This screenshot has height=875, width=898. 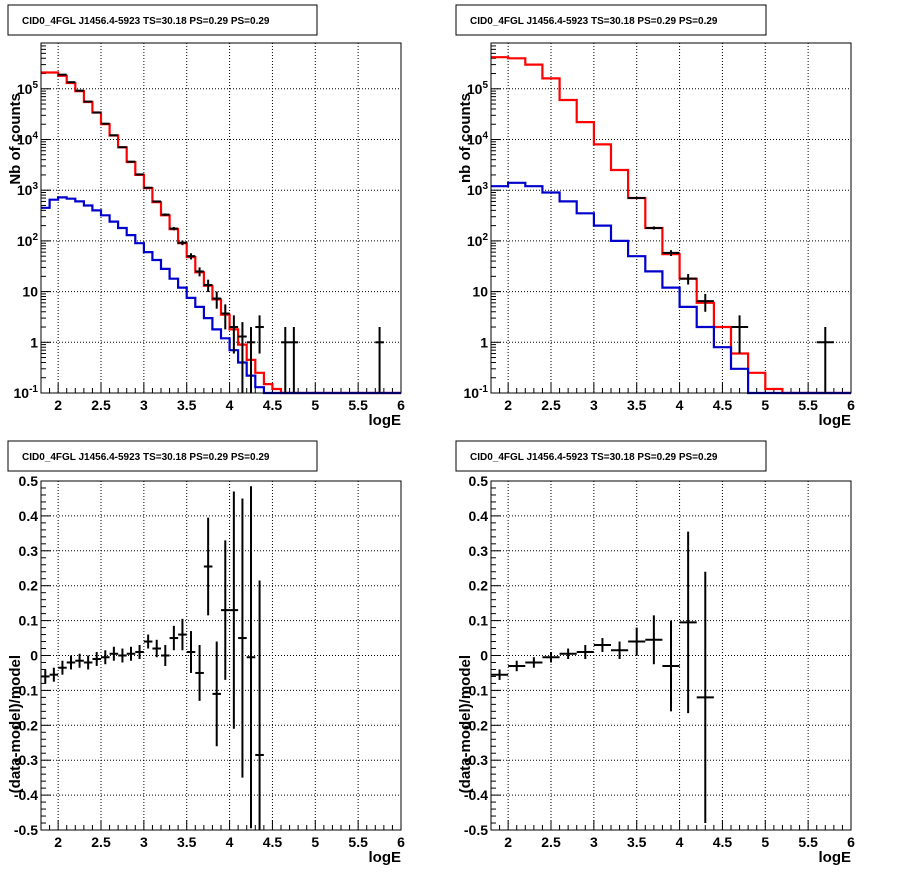 I want to click on model-histogram-total, so click(x=221, y=233).